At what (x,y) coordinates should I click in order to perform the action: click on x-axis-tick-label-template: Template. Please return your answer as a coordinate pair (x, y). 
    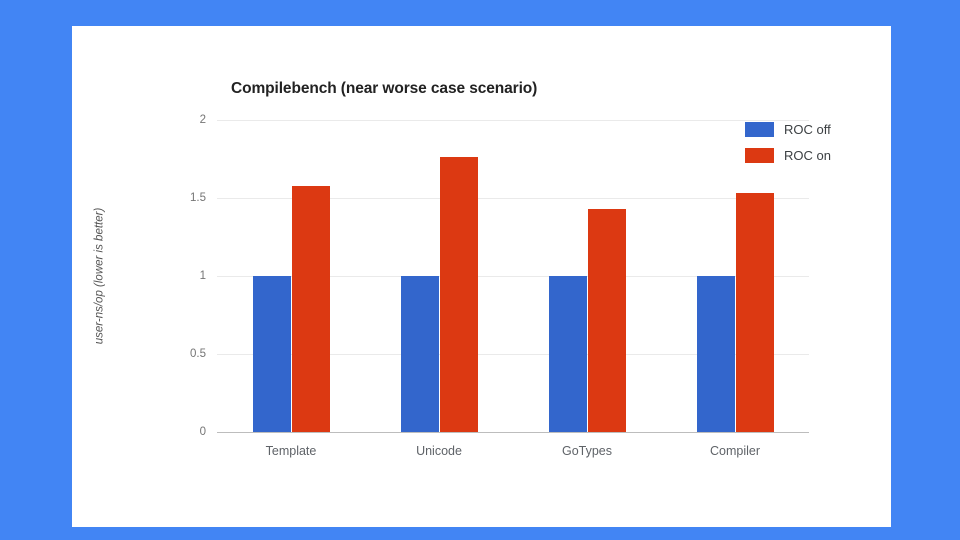
    Looking at the image, I should click on (291, 451).